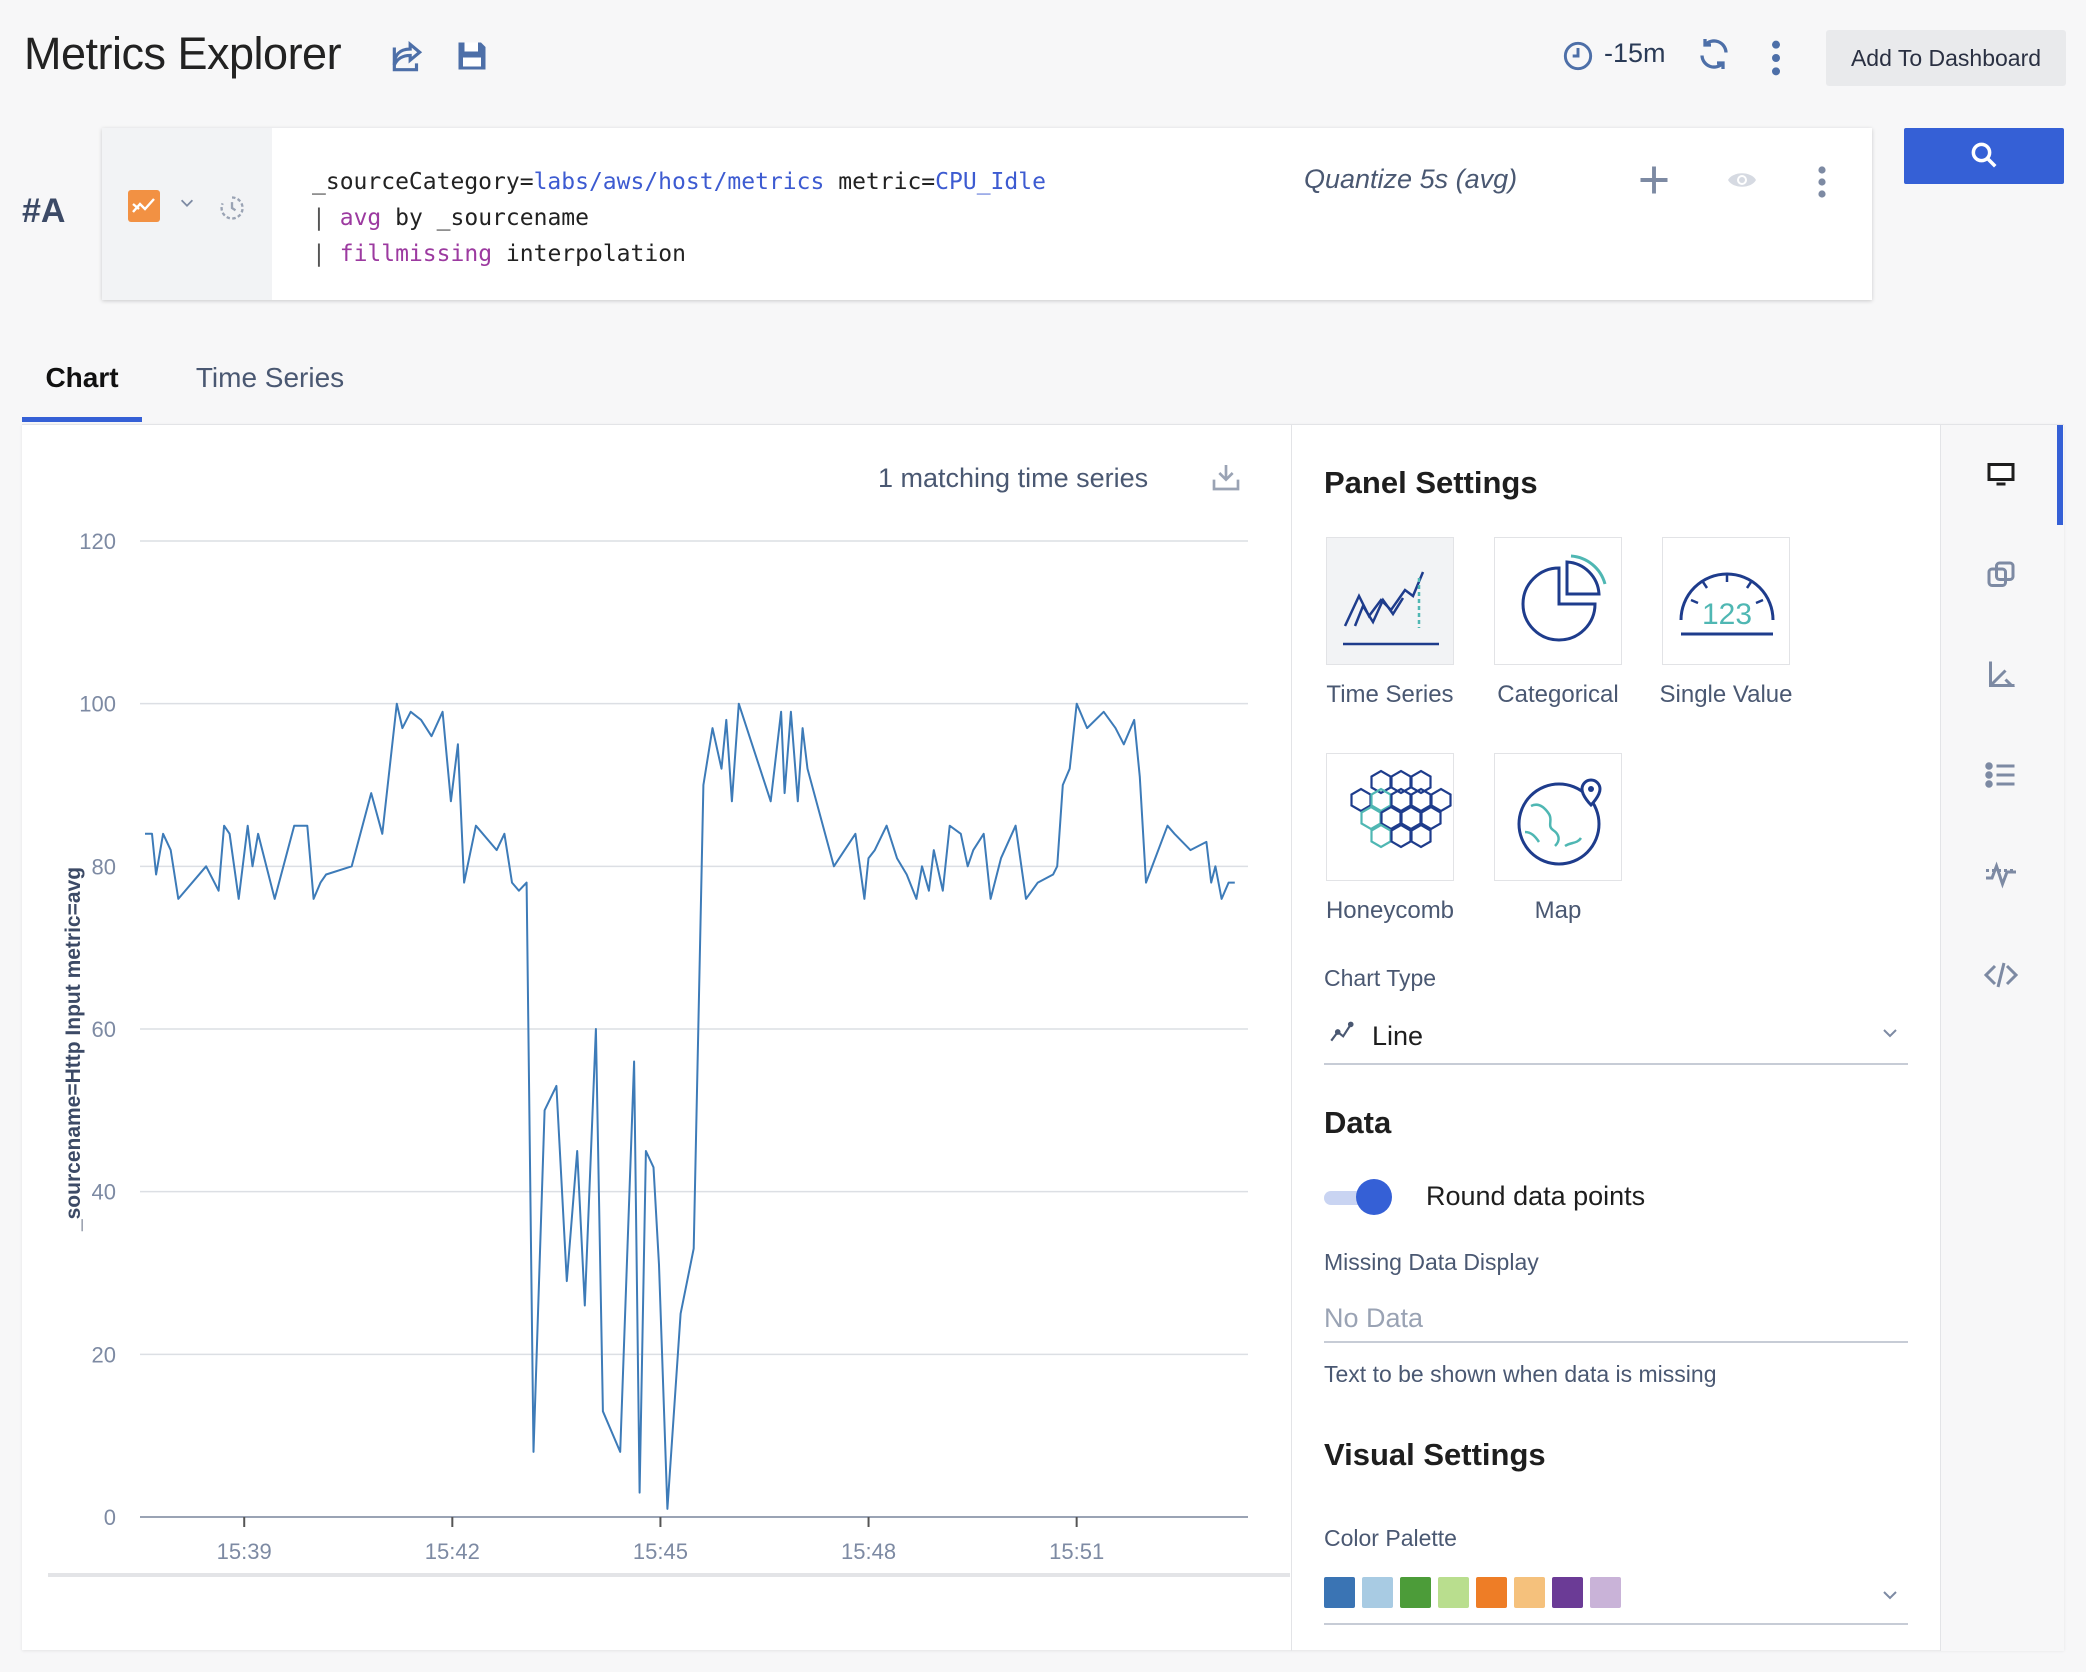 Image resolution: width=2086 pixels, height=1672 pixels. Describe the element at coordinates (2001, 775) in the screenshot. I see `legend-icon` at that location.